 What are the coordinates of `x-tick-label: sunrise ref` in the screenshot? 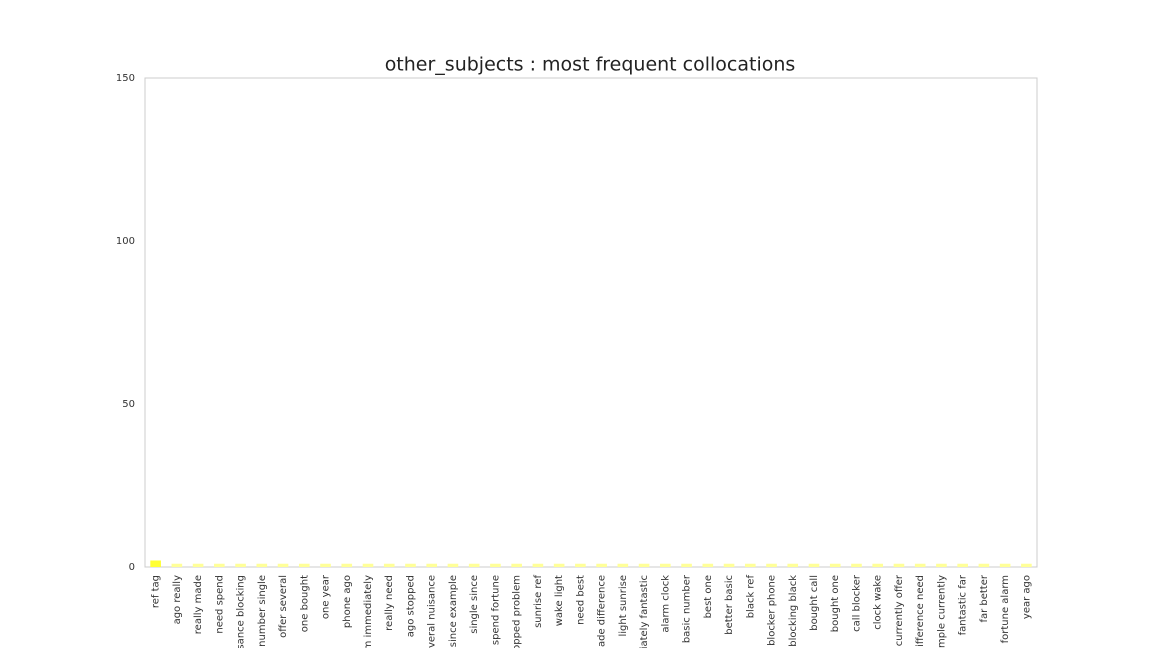 It's located at (538, 601).